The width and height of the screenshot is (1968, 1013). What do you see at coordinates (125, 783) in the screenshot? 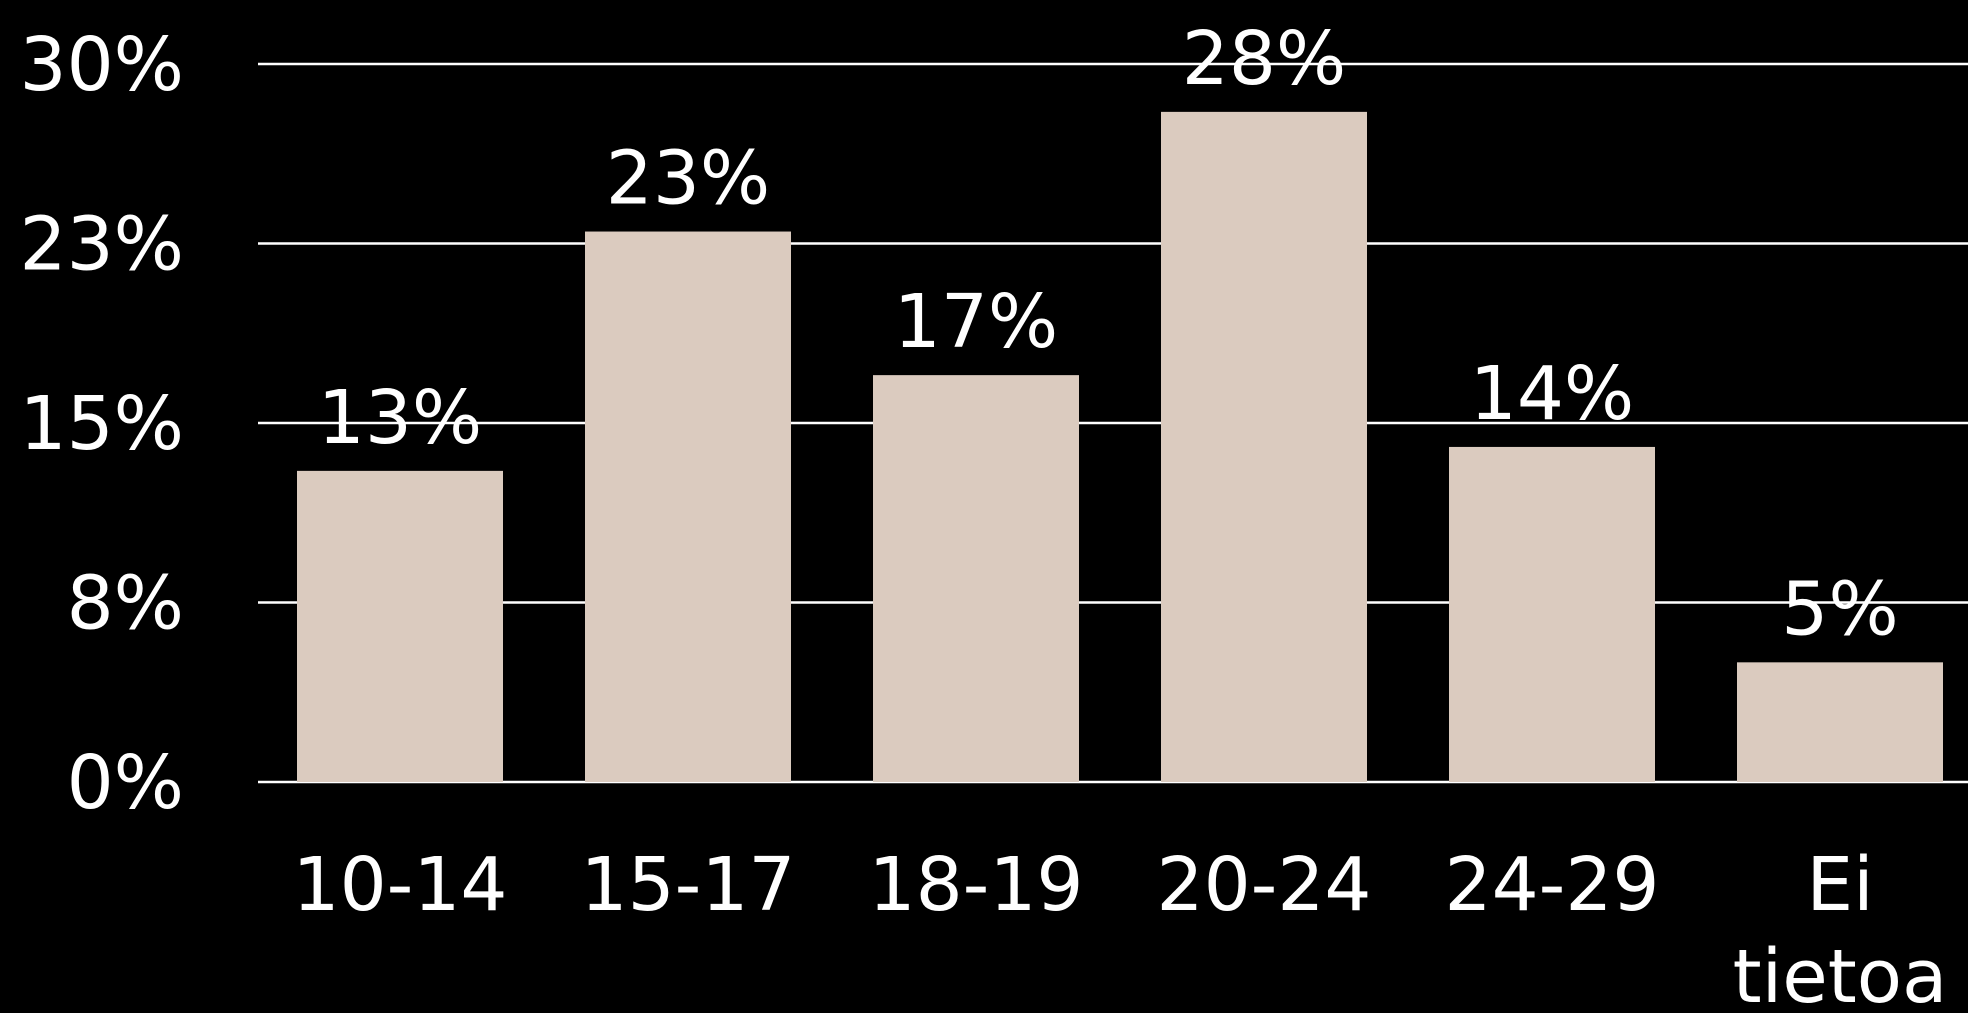
I see `y-tick-label: 0%` at bounding box center [125, 783].